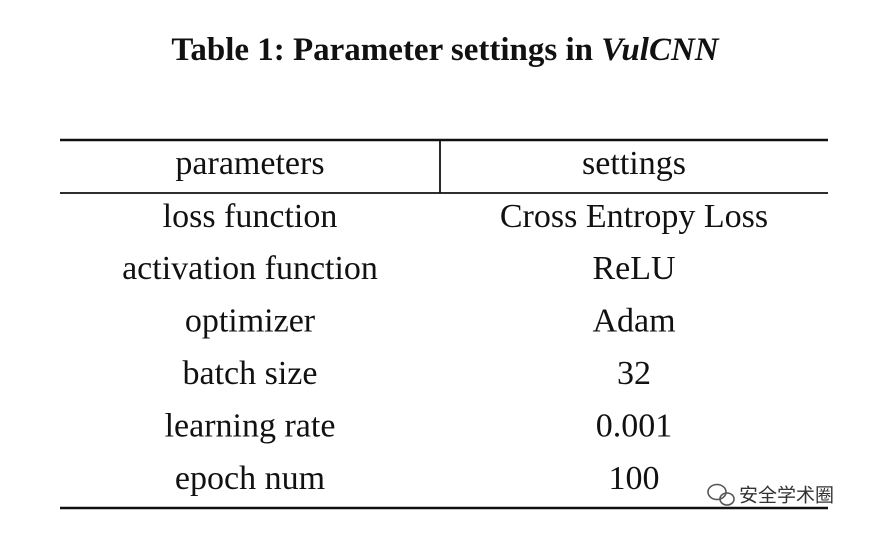 This screenshot has width=872, height=536. Describe the element at coordinates (249, 163) in the screenshot. I see `header-cell: parameters` at that location.